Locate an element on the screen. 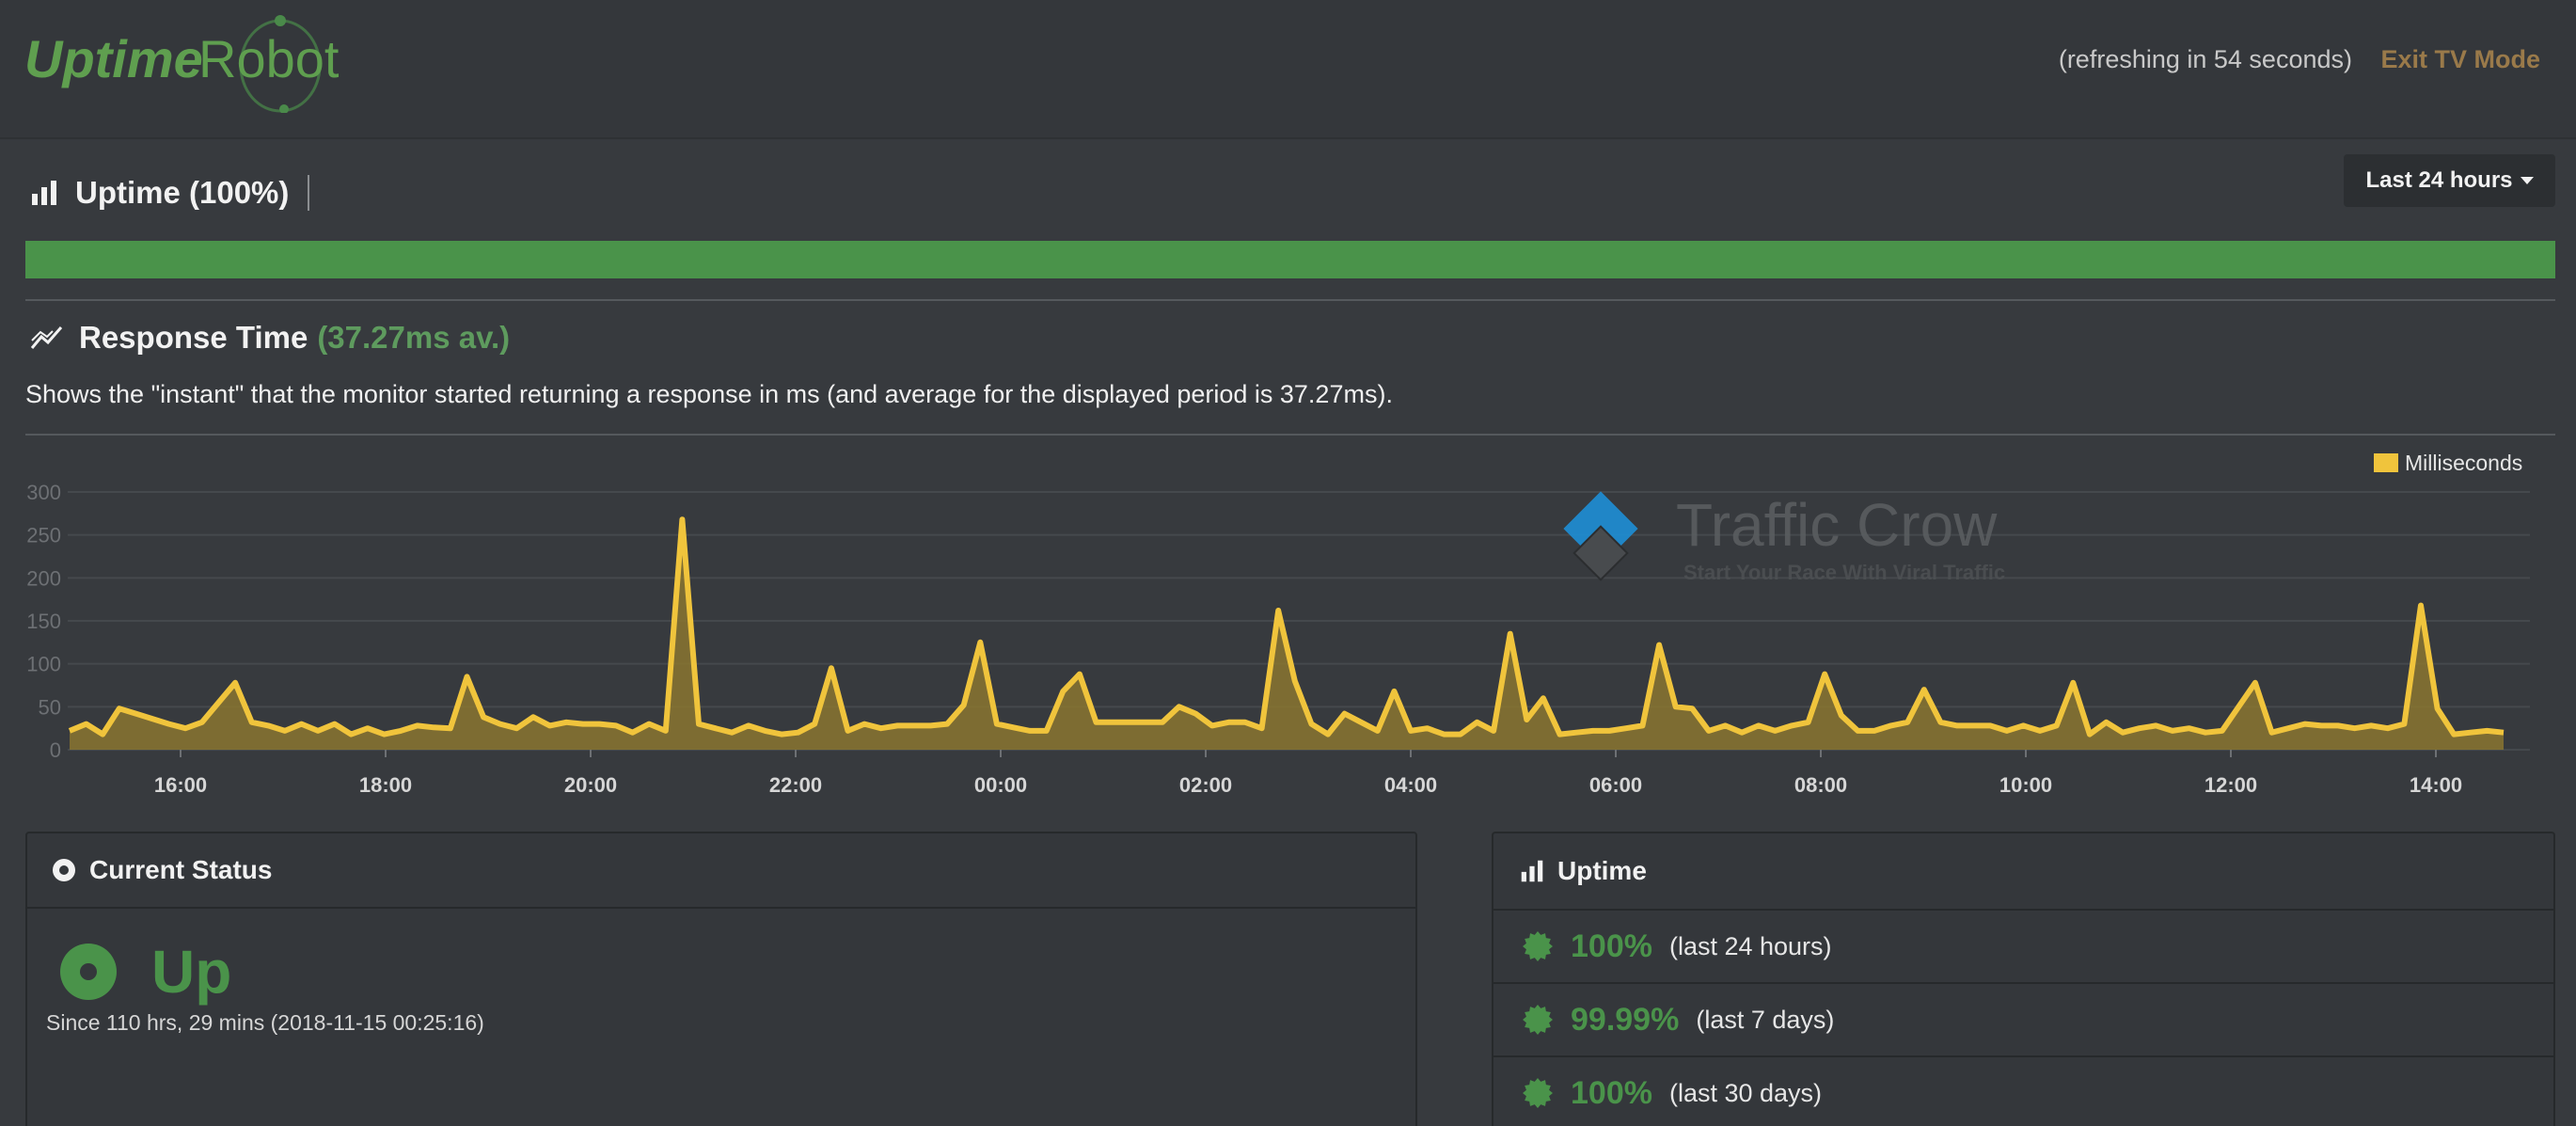 The width and height of the screenshot is (2576, 1126). current-status-header: Current Status is located at coordinates (721, 871).